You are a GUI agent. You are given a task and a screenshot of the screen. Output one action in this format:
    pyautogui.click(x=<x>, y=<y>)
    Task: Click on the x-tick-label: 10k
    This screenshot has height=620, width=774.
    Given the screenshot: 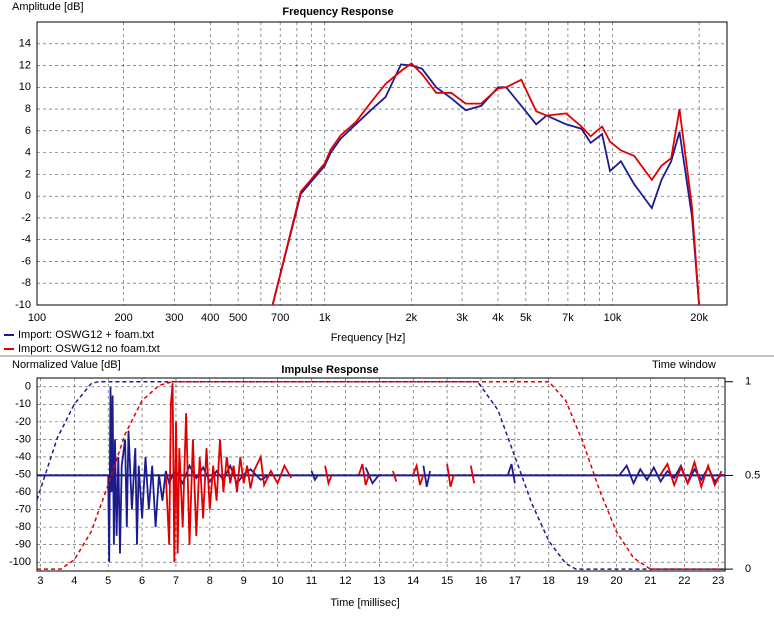 What is the action you would take?
    pyautogui.click(x=613, y=318)
    